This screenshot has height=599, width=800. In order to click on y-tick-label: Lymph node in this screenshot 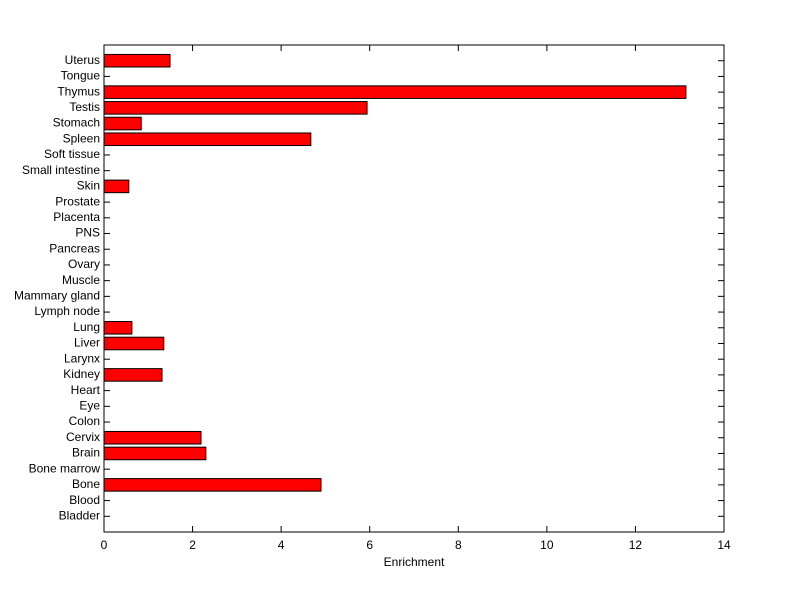, I will do `click(67, 311)`.